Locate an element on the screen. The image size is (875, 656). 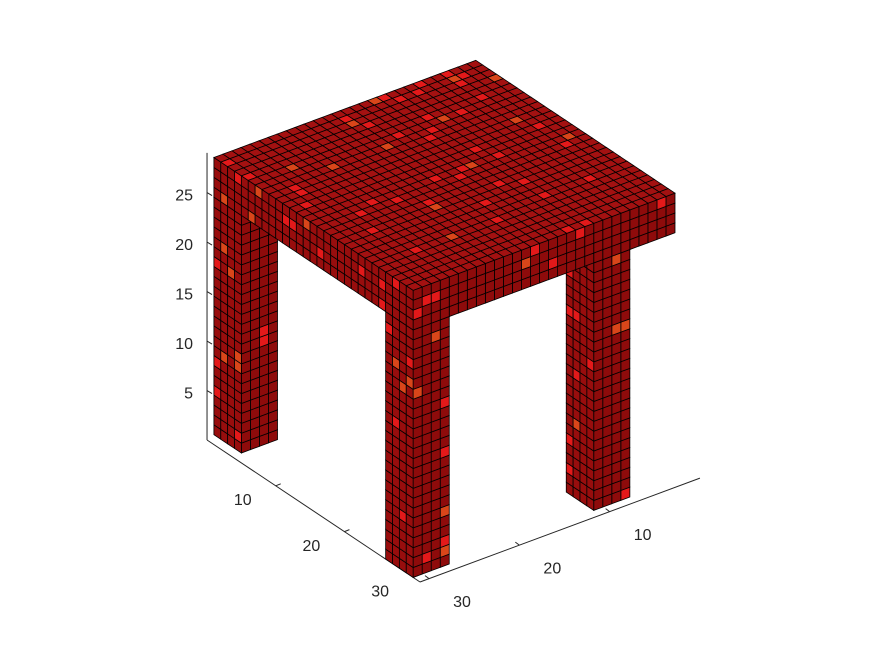
z-tick-label: 10 is located at coordinates (184, 344).